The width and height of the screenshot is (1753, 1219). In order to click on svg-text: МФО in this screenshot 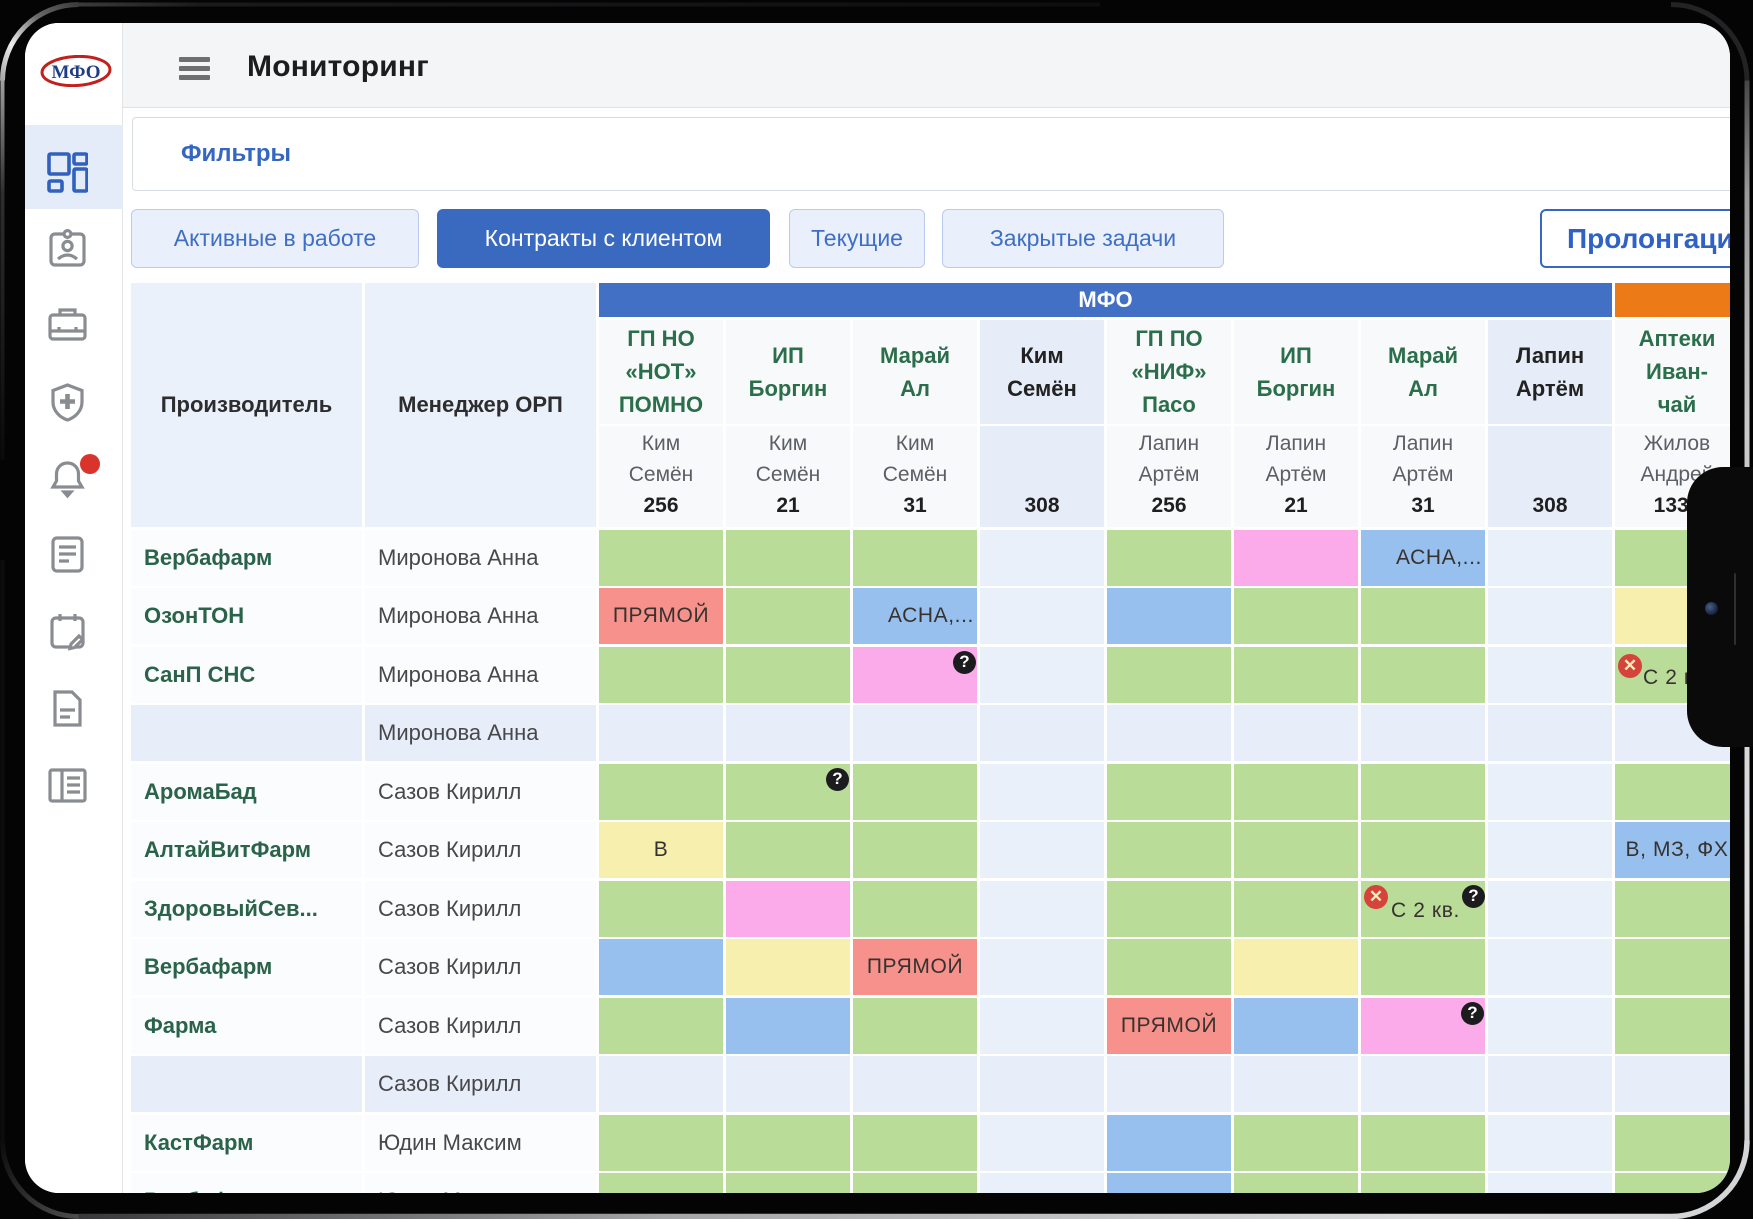, I will do `click(75, 72)`.